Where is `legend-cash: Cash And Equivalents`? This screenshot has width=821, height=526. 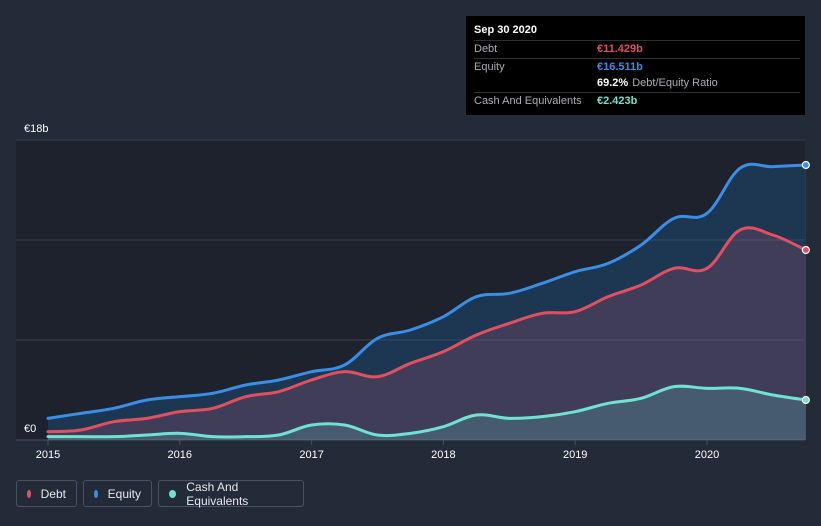 legend-cash: Cash And Equivalents is located at coordinates (231, 493).